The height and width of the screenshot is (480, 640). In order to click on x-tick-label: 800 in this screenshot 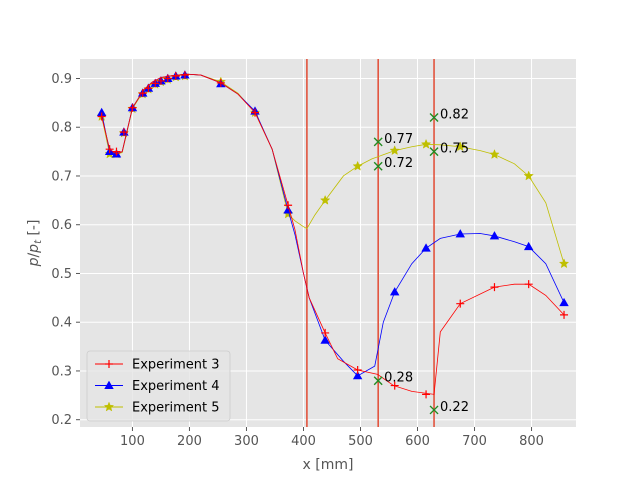, I will do `click(531, 441)`.